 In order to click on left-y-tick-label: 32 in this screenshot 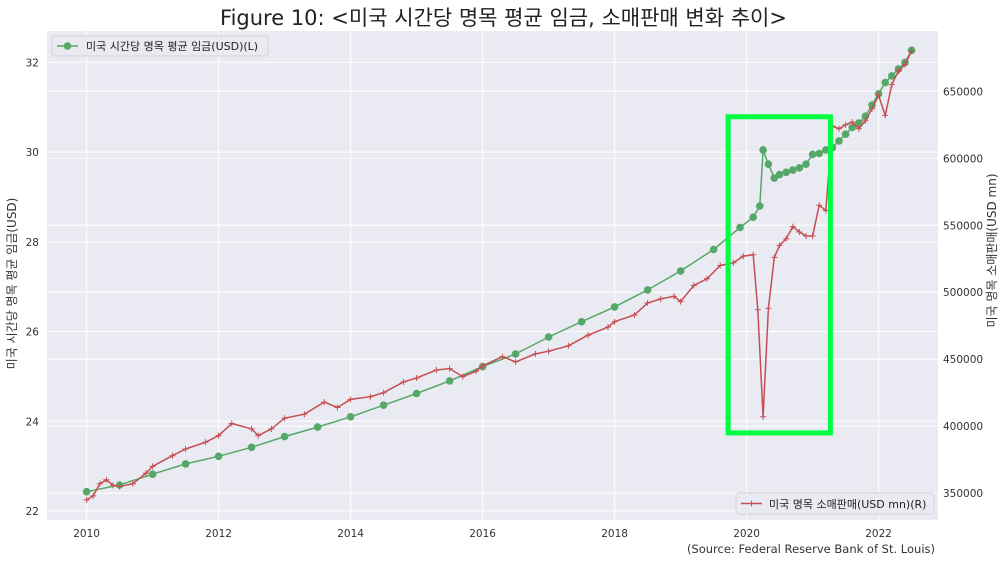, I will do `click(32, 63)`.